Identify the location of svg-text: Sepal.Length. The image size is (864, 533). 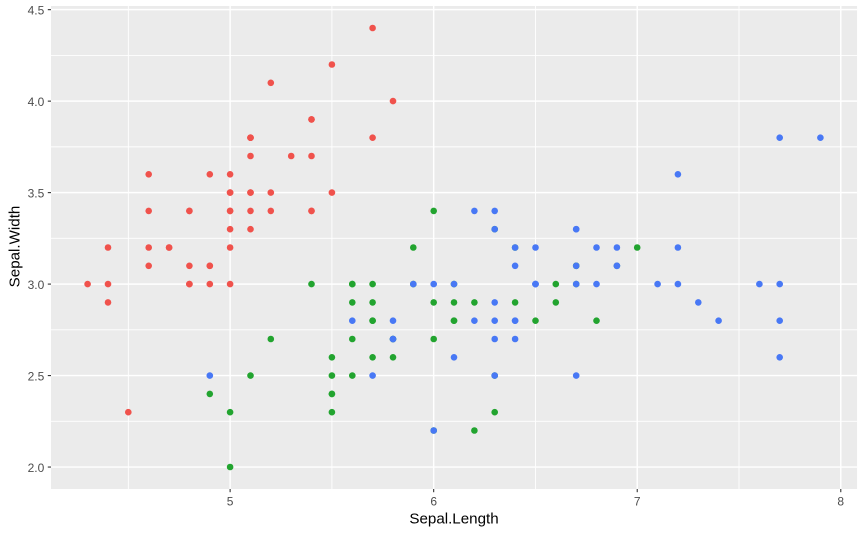
(453, 519).